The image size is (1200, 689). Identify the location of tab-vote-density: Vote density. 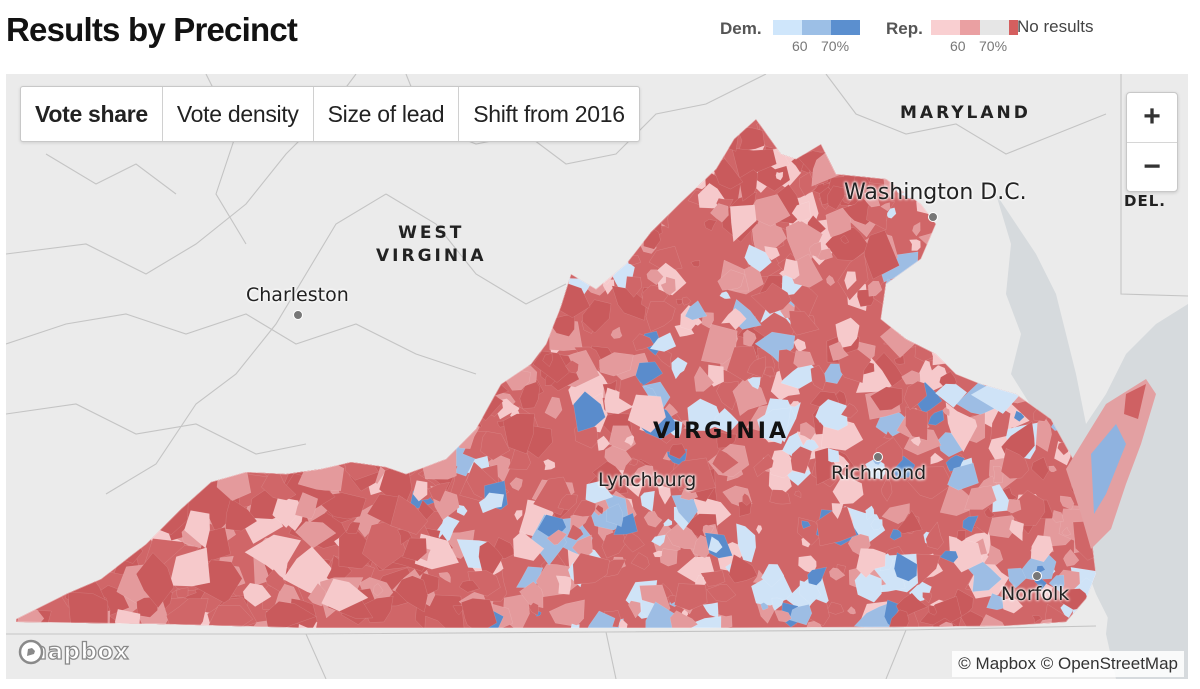
(238, 114).